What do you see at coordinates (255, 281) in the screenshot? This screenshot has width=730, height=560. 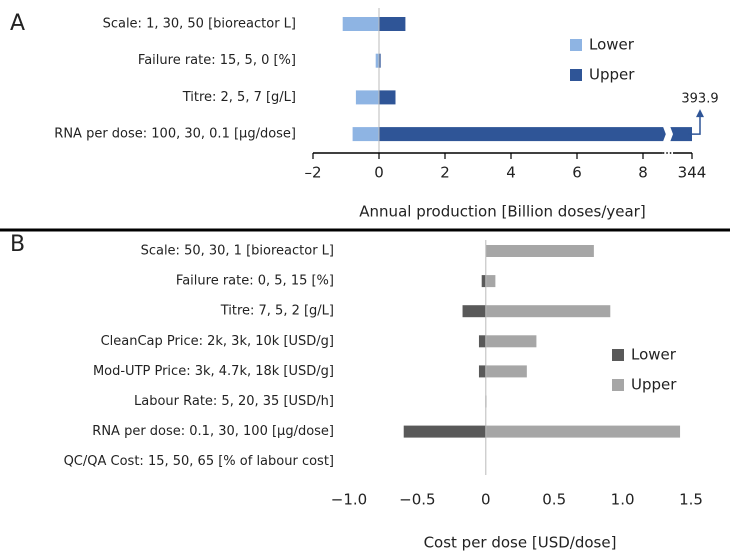 I see `category-label: Failure rate: 0, 5, 15 [%]` at bounding box center [255, 281].